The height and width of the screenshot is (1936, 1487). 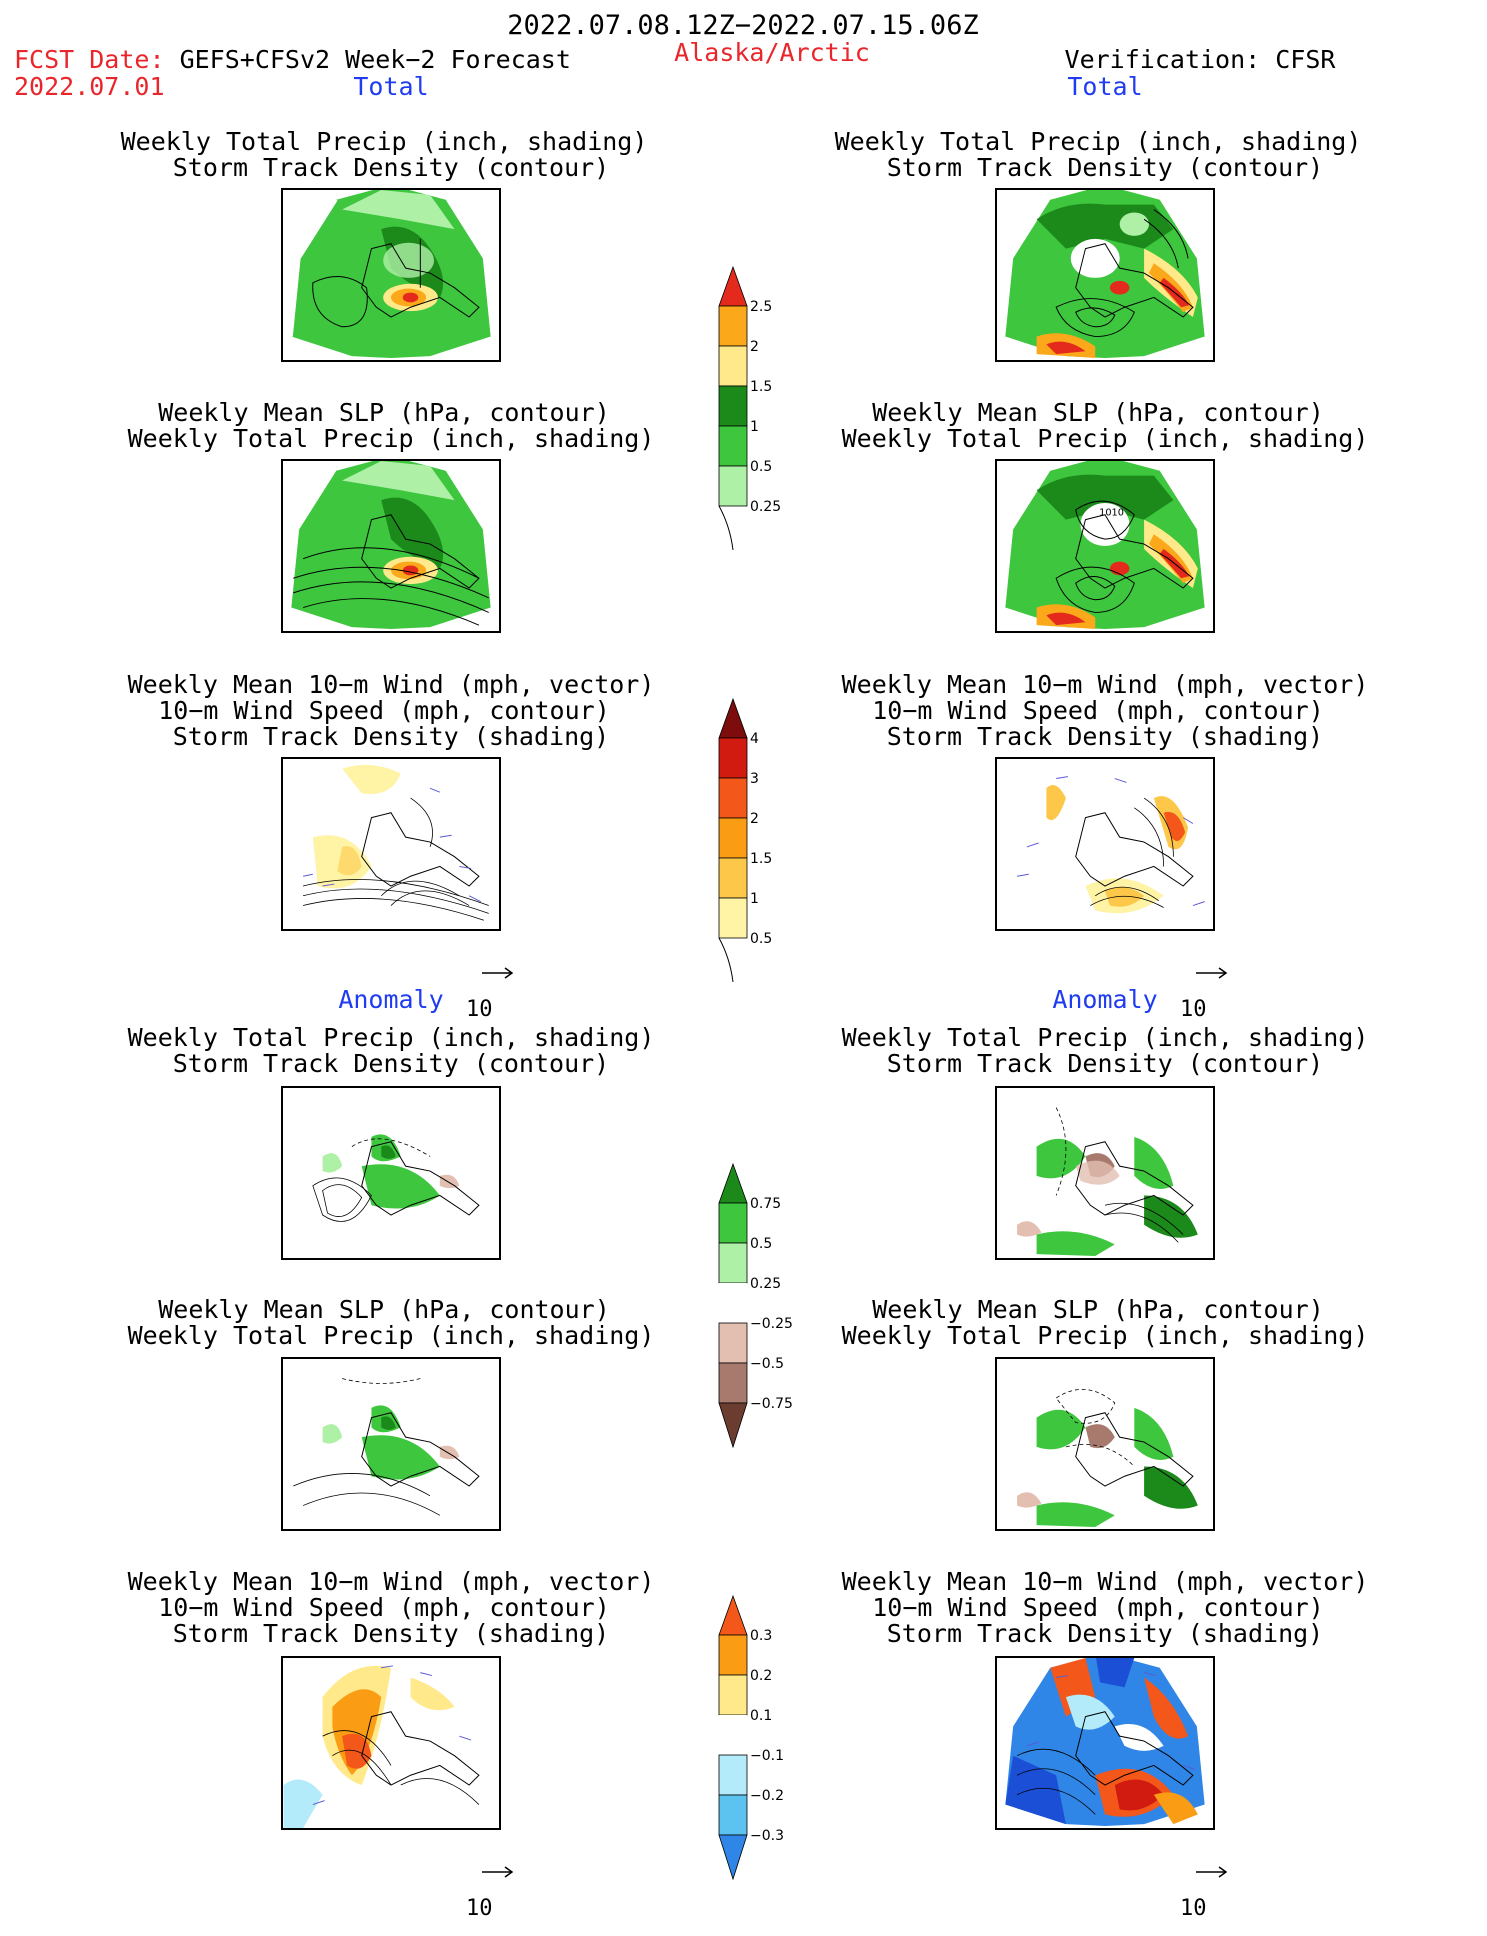 I want to click on title-l1-b: Storm Track Density (contour), so click(x=391, y=167).